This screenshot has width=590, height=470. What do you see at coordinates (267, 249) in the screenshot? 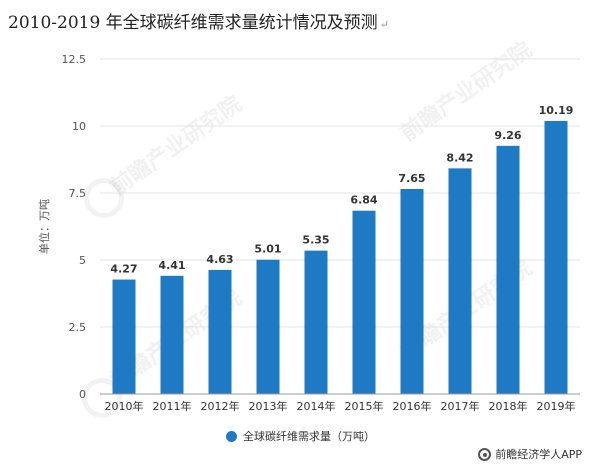
I see `bar-value-label: 5.01` at bounding box center [267, 249].